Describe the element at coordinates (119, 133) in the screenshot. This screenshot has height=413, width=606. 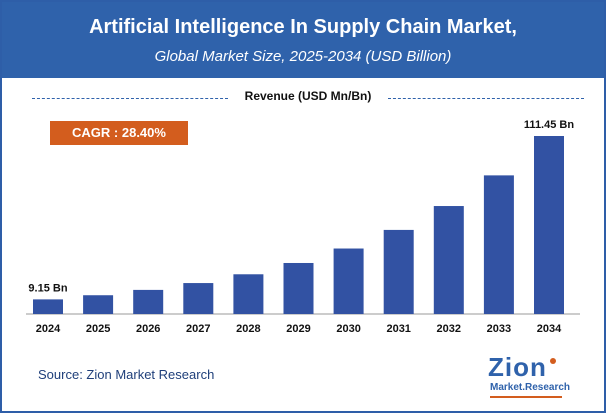
I see `cagr-badge: CAGR : 28.40%` at that location.